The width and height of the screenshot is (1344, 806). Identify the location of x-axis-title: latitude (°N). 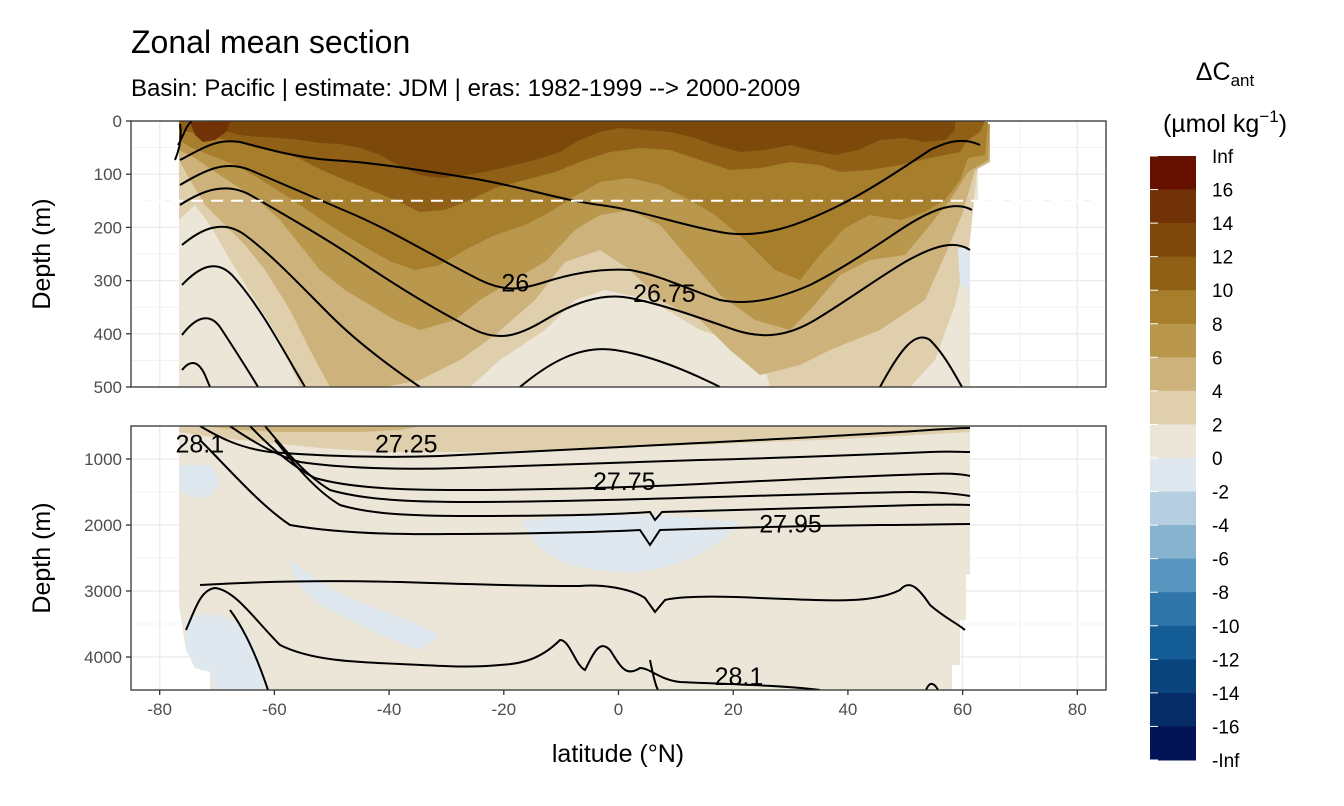
(618, 754).